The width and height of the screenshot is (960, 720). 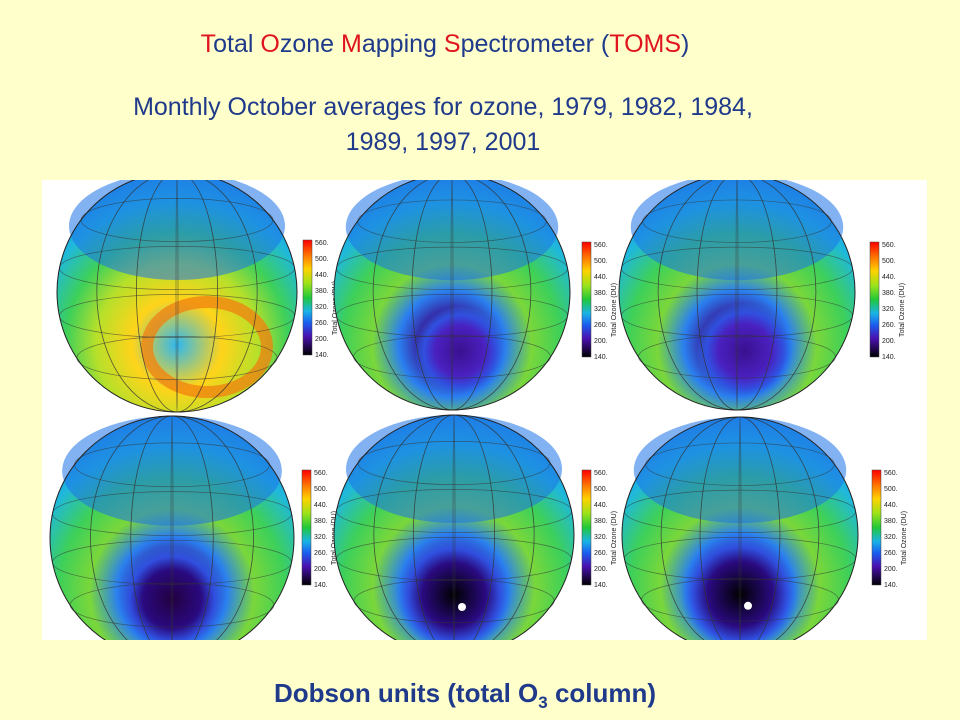 I want to click on ozone-globe-1989, so click(x=172, y=527).